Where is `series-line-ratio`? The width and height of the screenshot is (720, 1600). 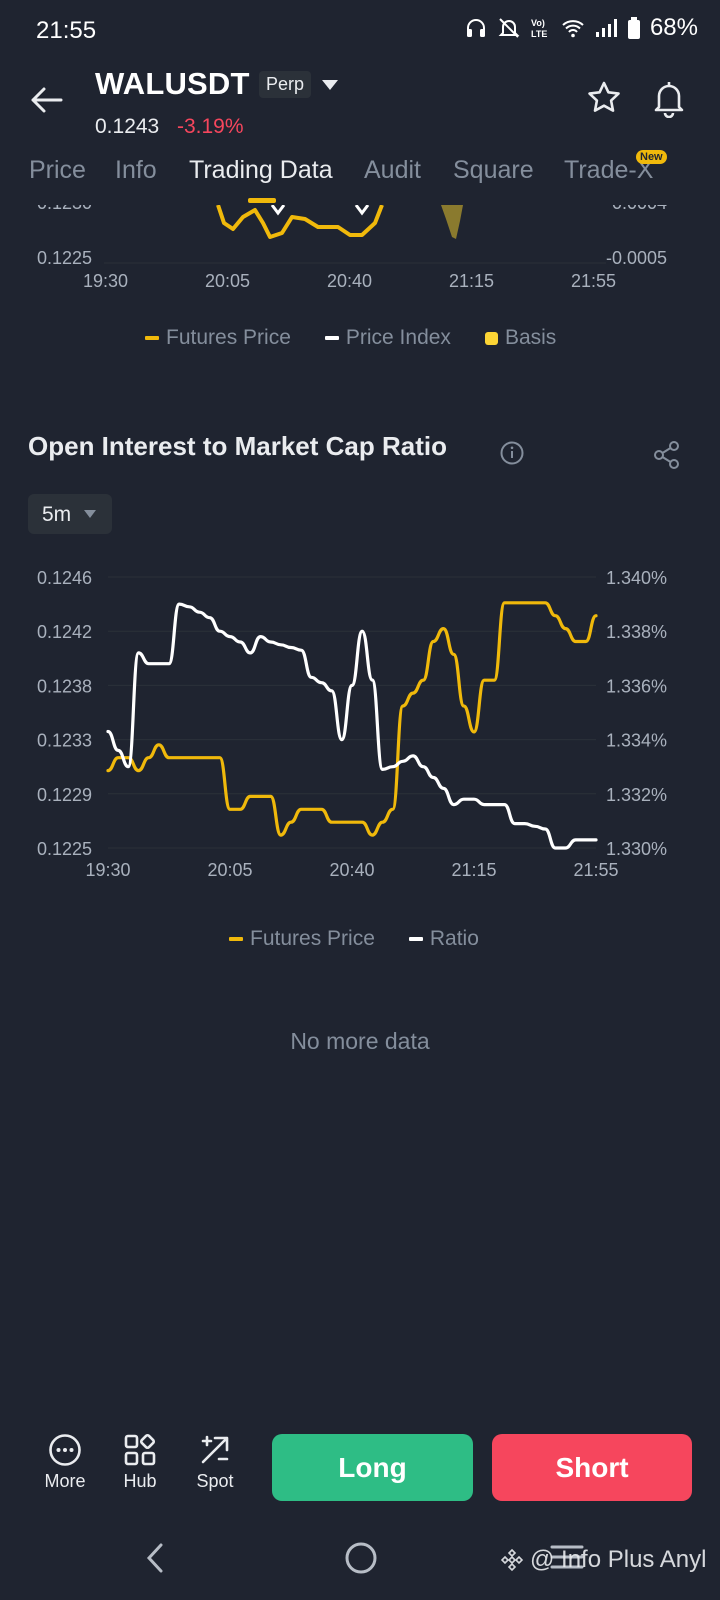
series-line-ratio is located at coordinates (352, 726).